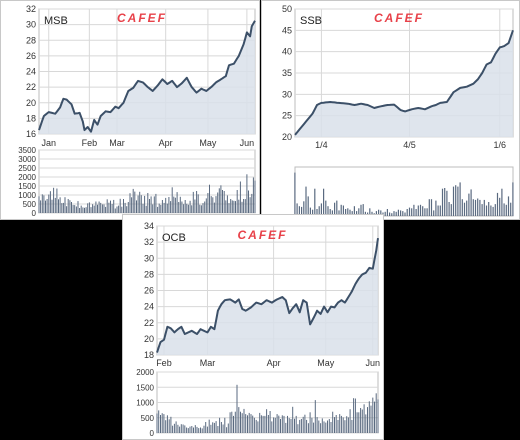 This screenshot has width=520, height=440. Describe the element at coordinates (142, 18) in the screenshot. I see `msb-cafef-logo: CAFEF` at that location.